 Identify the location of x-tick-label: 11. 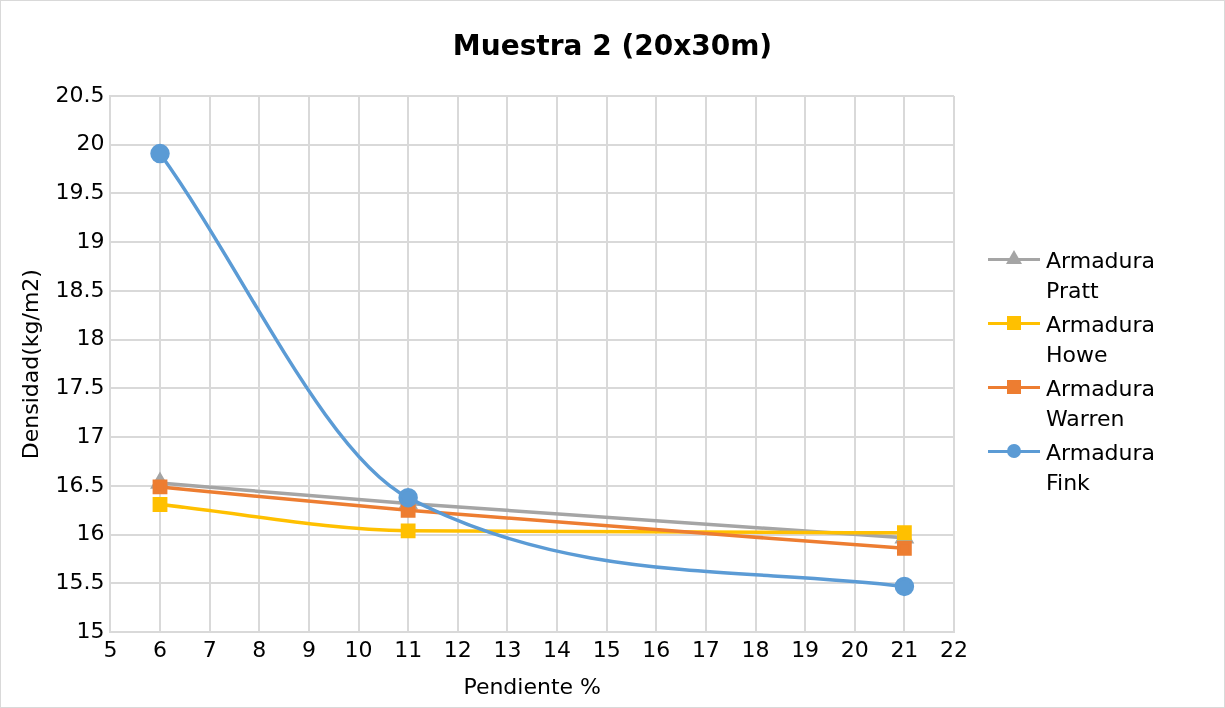
(408, 650).